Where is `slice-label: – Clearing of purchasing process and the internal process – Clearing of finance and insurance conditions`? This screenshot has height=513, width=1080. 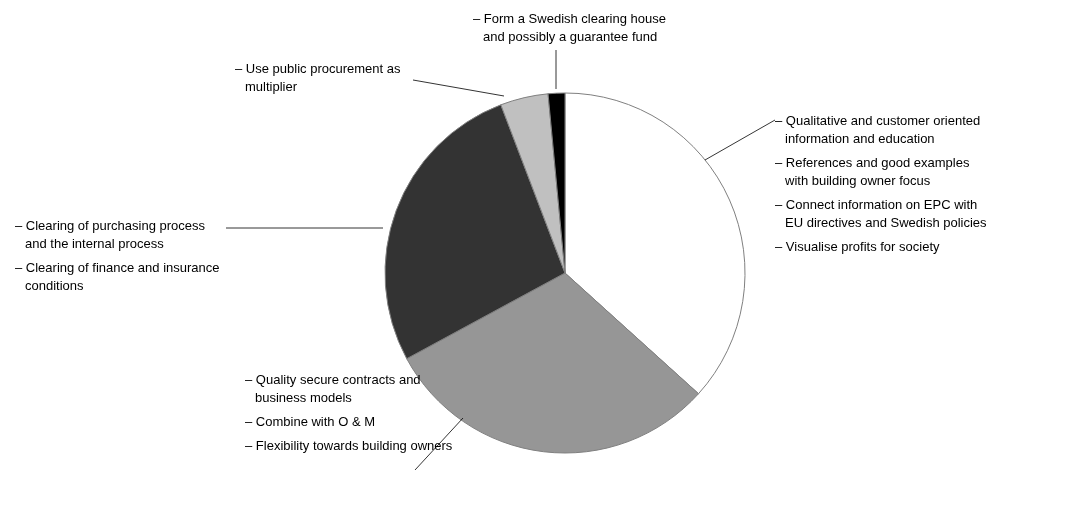
slice-label: – Clearing of purchasing process and the internal process – Clearing of finance and insurance conditions is located at coordinates (118, 256).